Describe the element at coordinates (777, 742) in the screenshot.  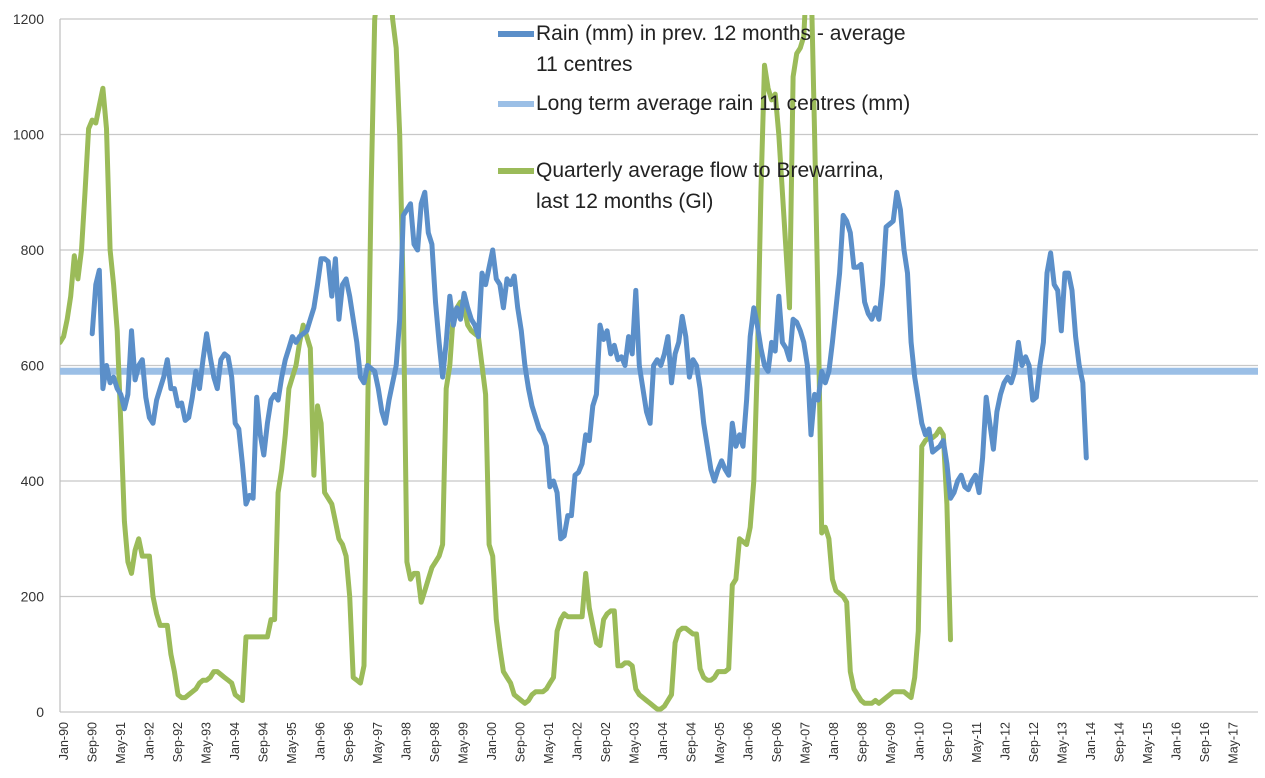
I see `x-tick-label: Sep-06` at that location.